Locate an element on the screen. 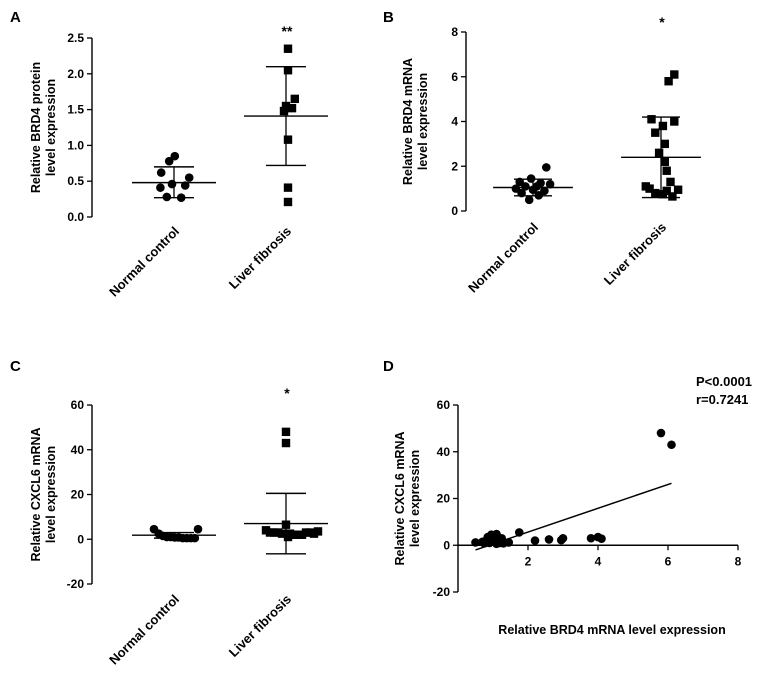 The image size is (765, 682). x-tick-label: 8 is located at coordinates (738, 561).